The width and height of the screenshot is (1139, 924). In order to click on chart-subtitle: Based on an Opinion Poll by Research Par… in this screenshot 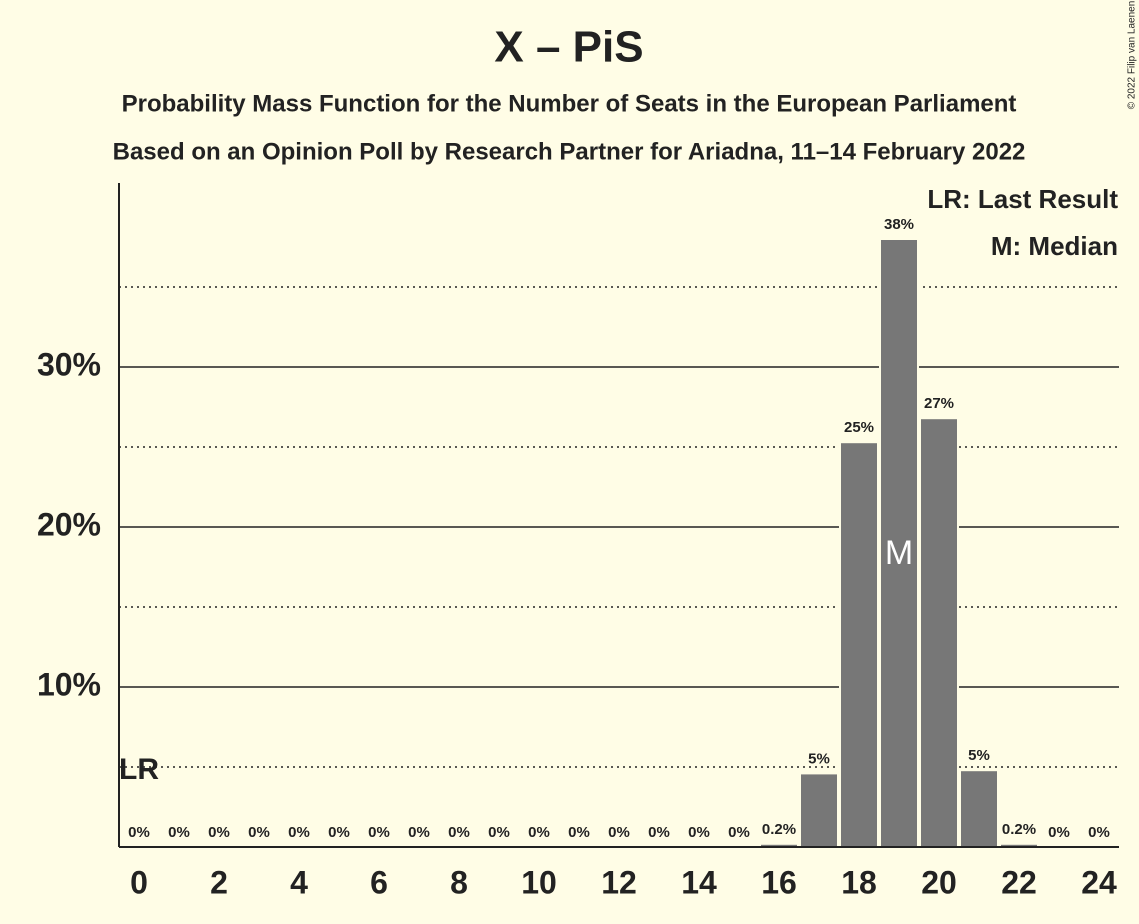, I will do `click(569, 151)`.